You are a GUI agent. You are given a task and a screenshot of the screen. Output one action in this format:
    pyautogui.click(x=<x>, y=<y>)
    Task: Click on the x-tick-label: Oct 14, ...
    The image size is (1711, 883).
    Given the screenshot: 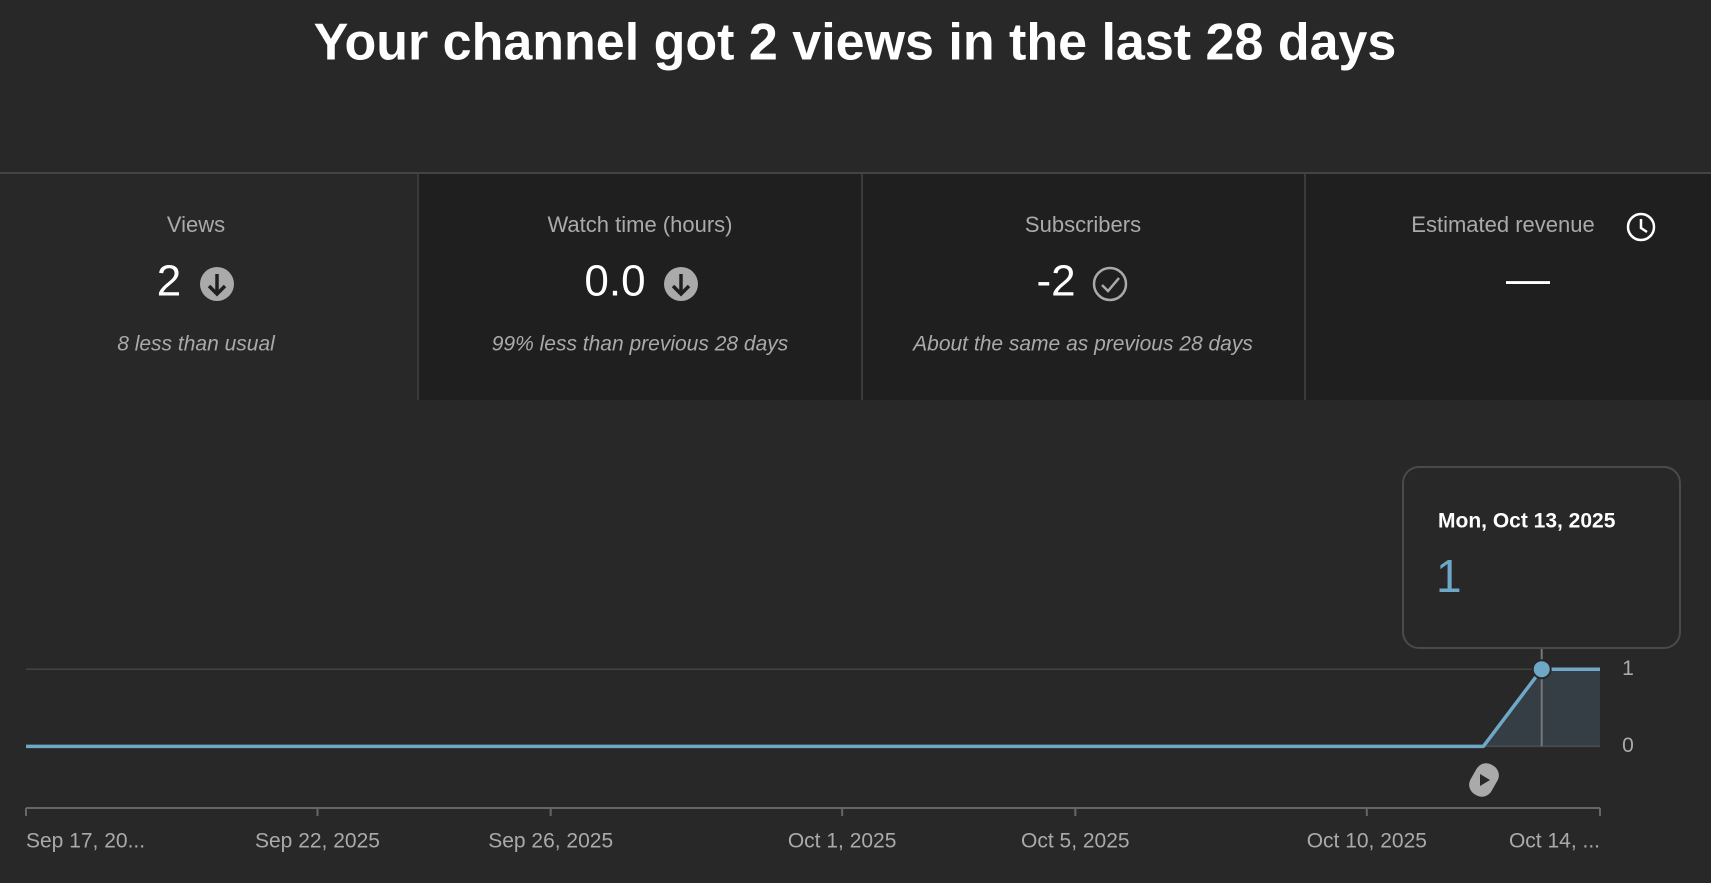 What is the action you would take?
    pyautogui.click(x=1554, y=841)
    